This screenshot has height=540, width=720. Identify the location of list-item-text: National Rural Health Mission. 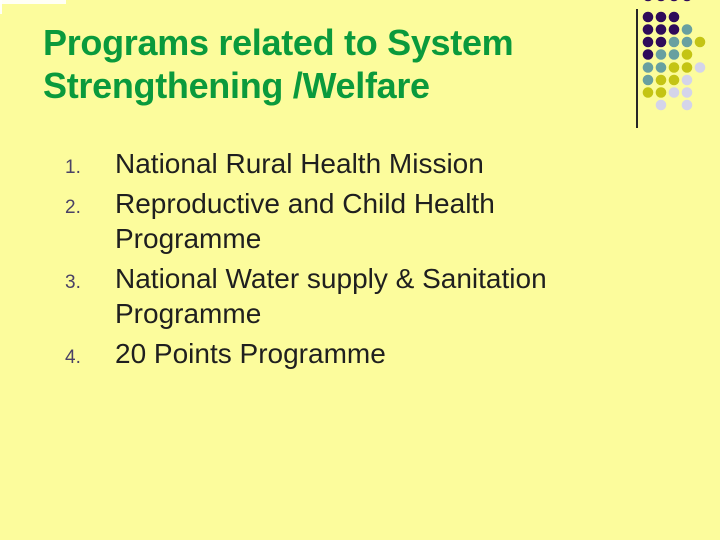
(299, 163).